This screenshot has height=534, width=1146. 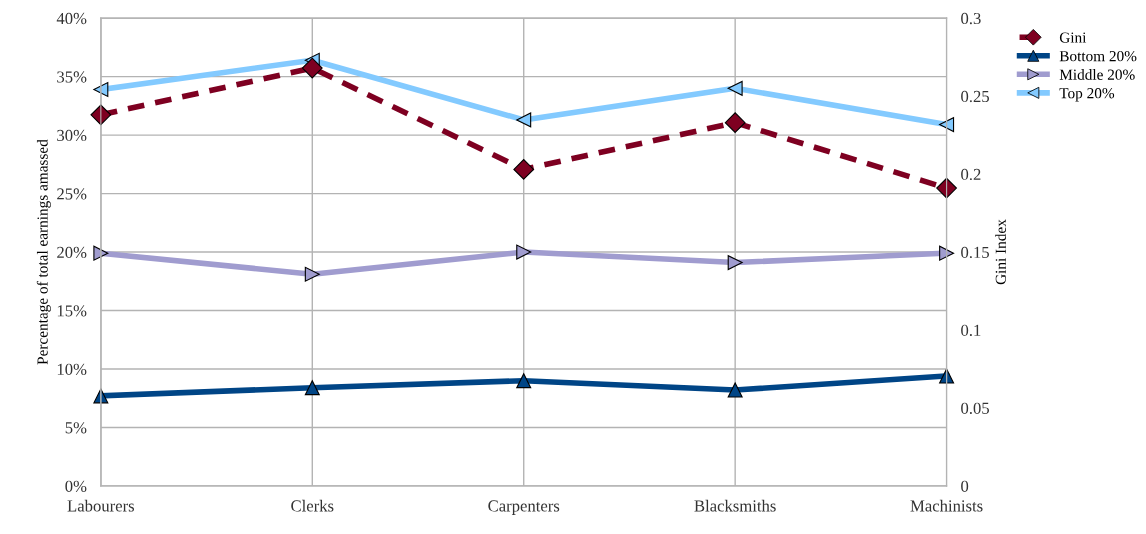 What do you see at coordinates (76, 428) in the screenshot?
I see `y-tick-label: 5%` at bounding box center [76, 428].